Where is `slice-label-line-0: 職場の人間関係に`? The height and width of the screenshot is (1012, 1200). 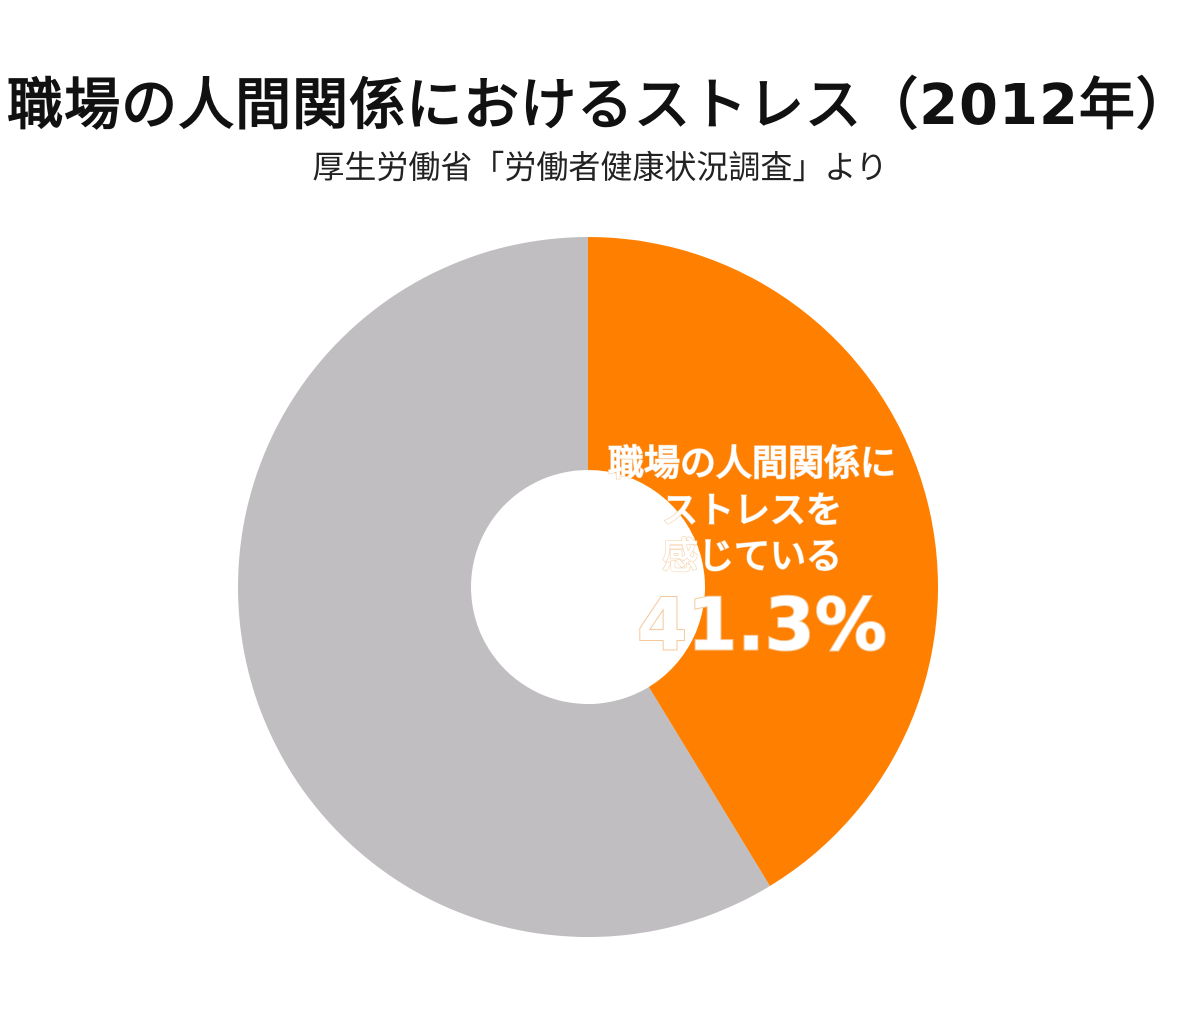 slice-label-line-0: 職場の人間関係に is located at coordinates (752, 463).